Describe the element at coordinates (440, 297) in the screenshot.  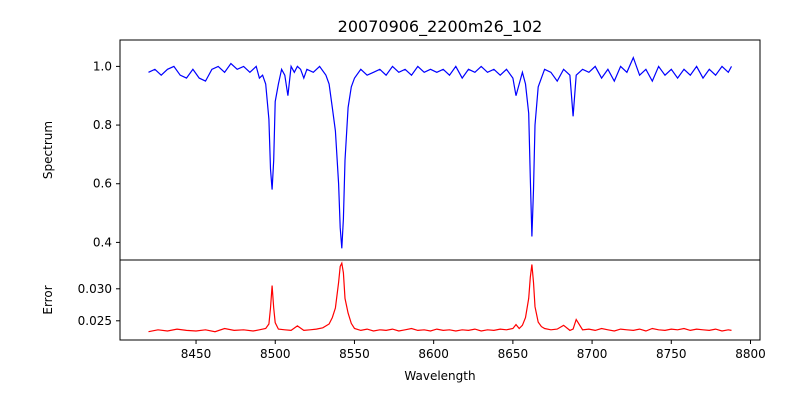
I see `error-series-line` at that location.